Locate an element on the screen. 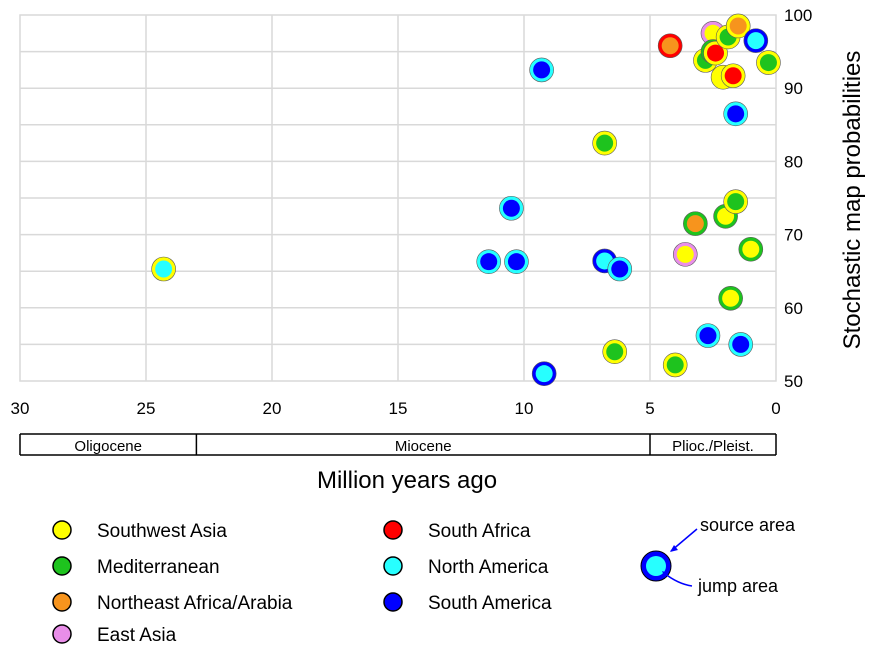  y-tick-label: 60 is located at coordinates (793, 308).